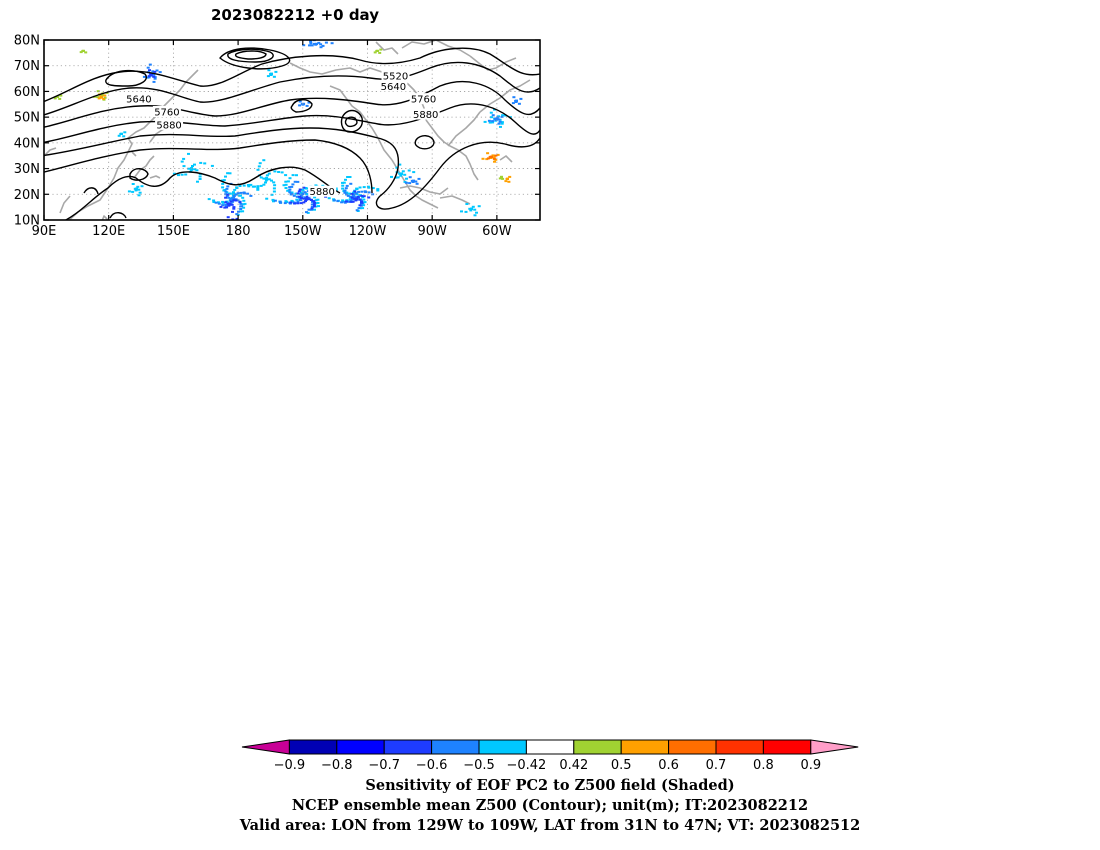 The height and width of the screenshot is (850, 1100). I want to click on contour-label-bg, so click(425, 114).